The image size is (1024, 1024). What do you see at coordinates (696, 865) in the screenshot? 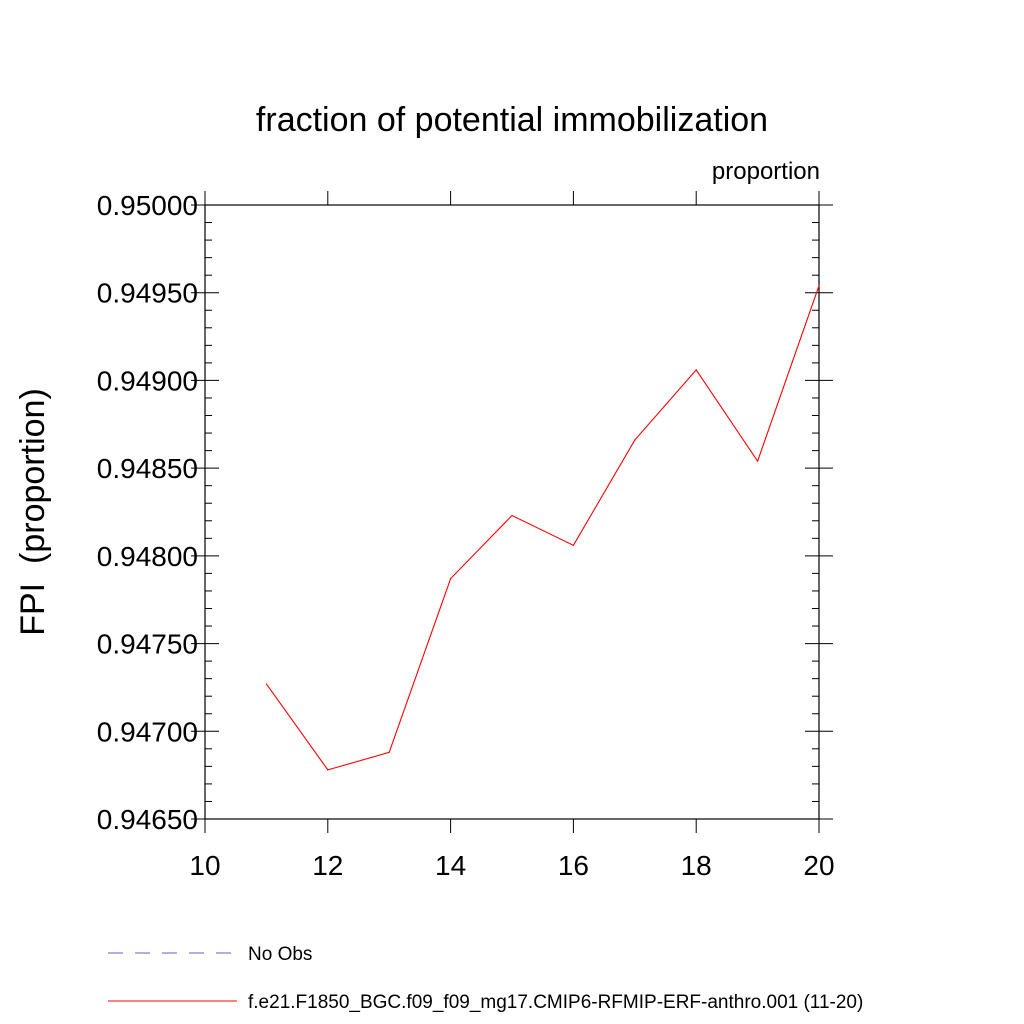
I see `x-tick-label: 18` at bounding box center [696, 865].